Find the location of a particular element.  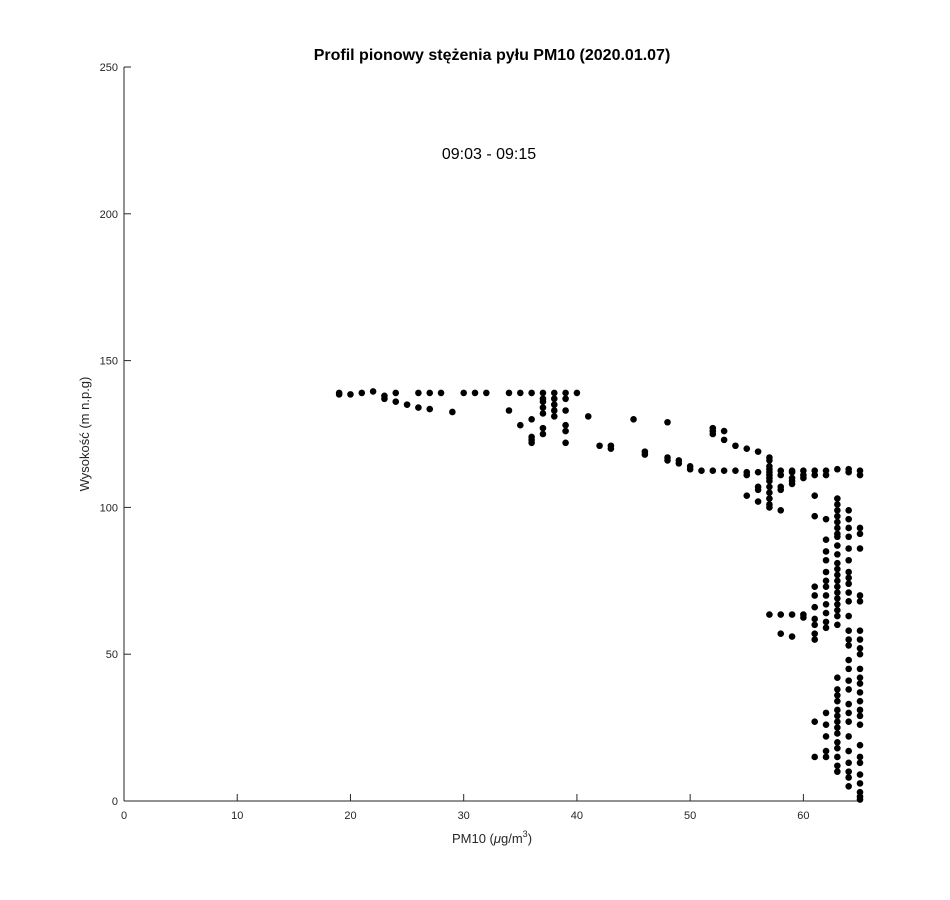

y-tick-label: 0 is located at coordinates (115, 802).